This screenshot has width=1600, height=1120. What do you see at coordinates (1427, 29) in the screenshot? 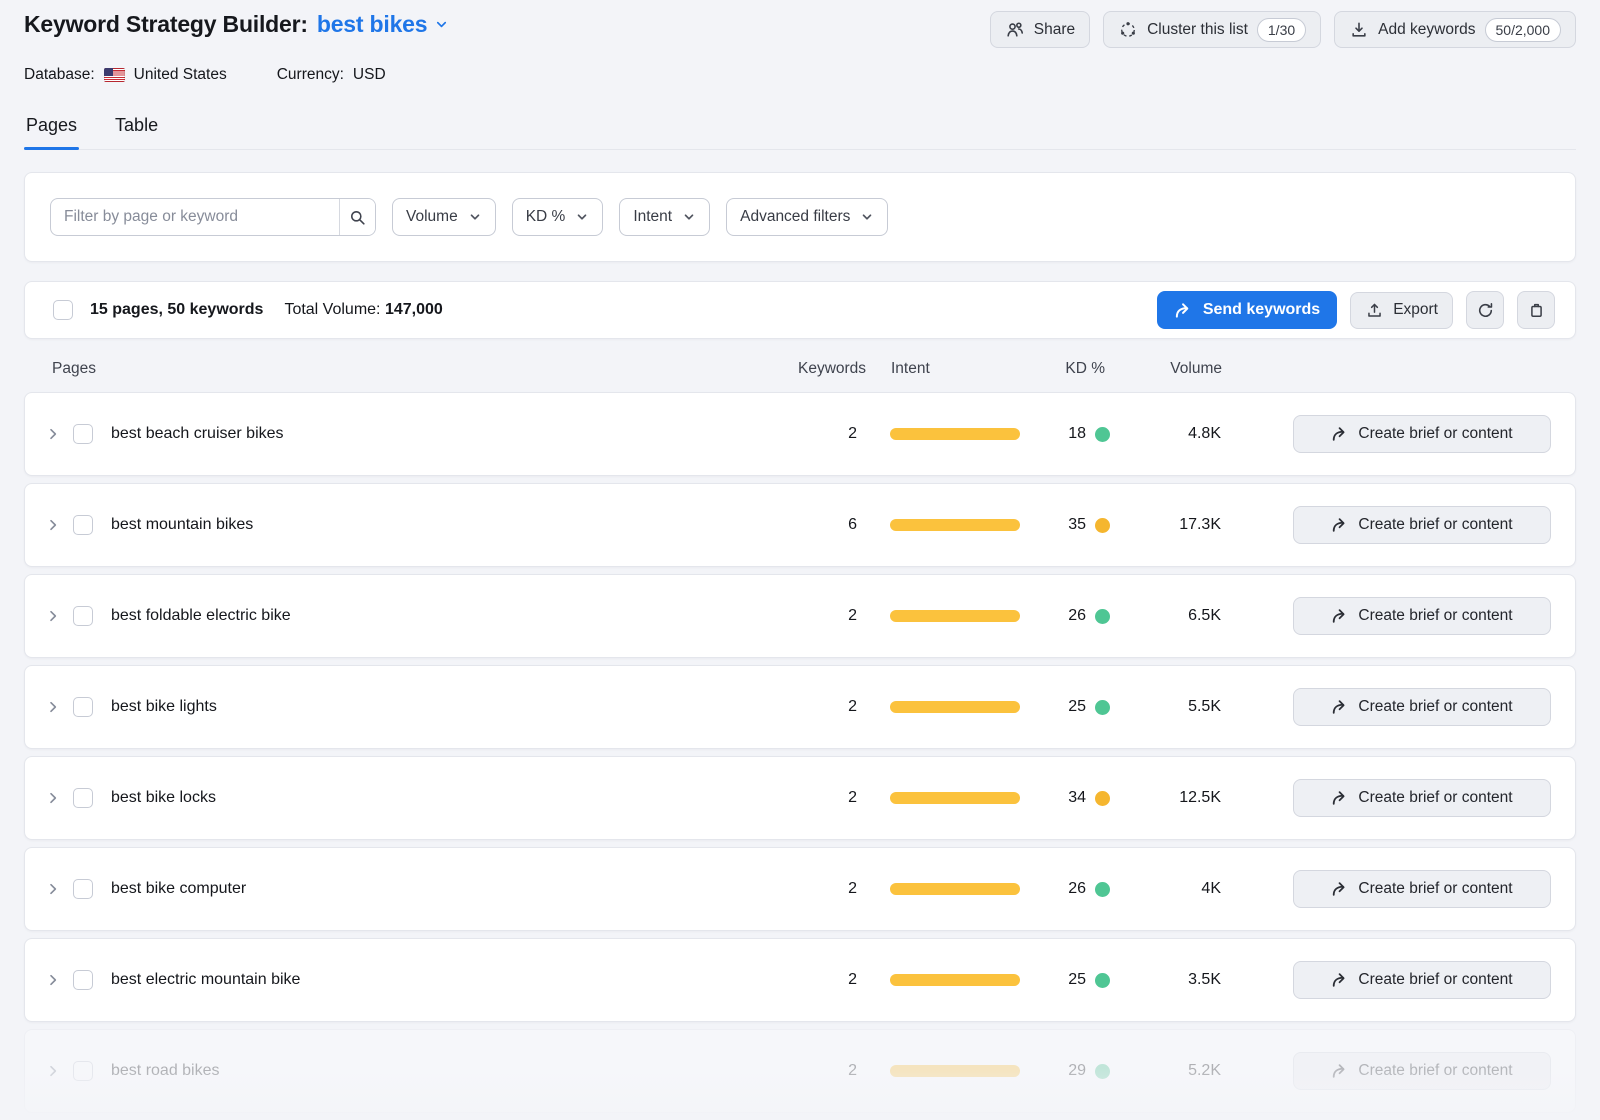
I see `add-keywords-label: Add keywords` at bounding box center [1427, 29].